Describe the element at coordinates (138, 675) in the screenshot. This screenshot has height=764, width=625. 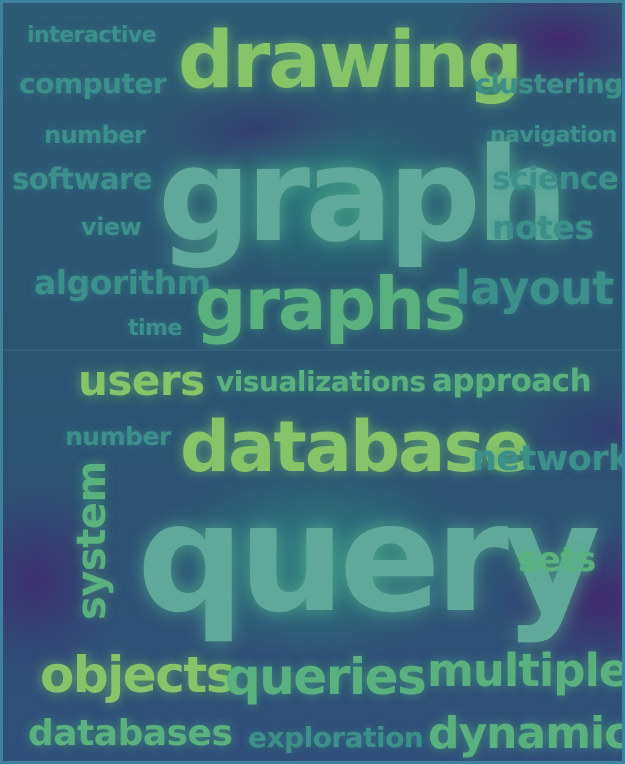
I see `word-objects: objects` at that location.